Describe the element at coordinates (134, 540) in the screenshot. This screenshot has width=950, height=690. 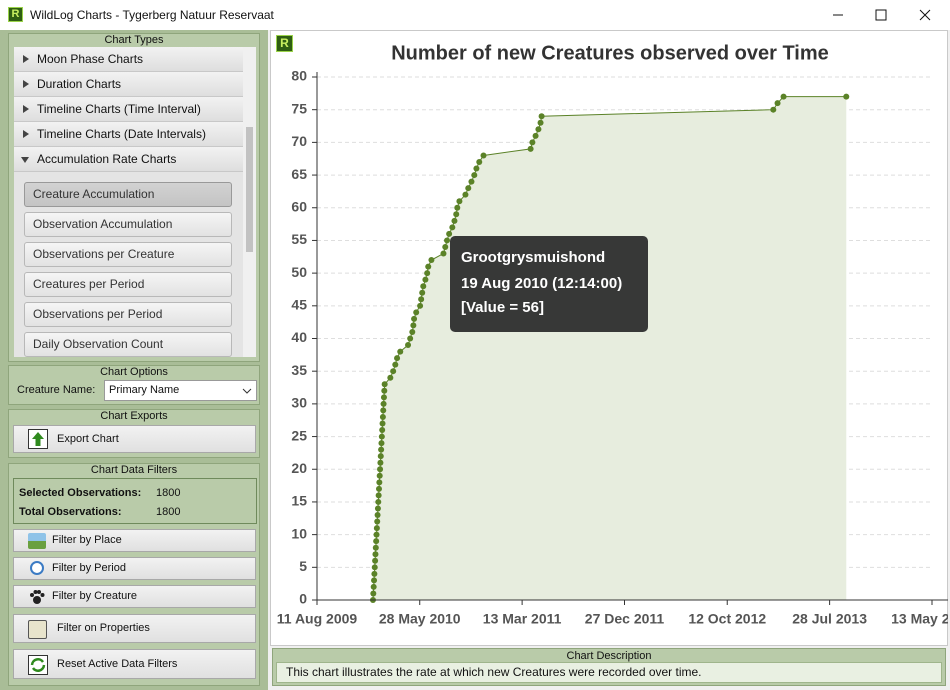
I see `filter-button: Filter by Place` at that location.